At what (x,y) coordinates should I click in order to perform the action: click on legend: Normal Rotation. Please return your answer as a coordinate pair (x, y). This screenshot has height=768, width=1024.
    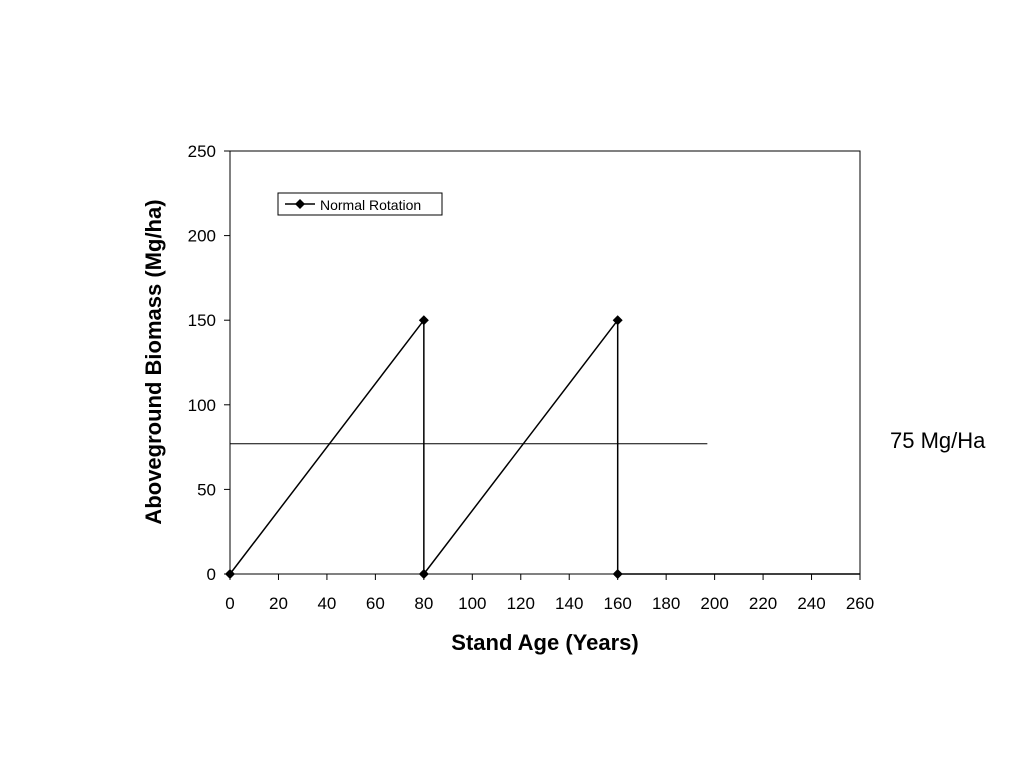
    Looking at the image, I should click on (360, 204).